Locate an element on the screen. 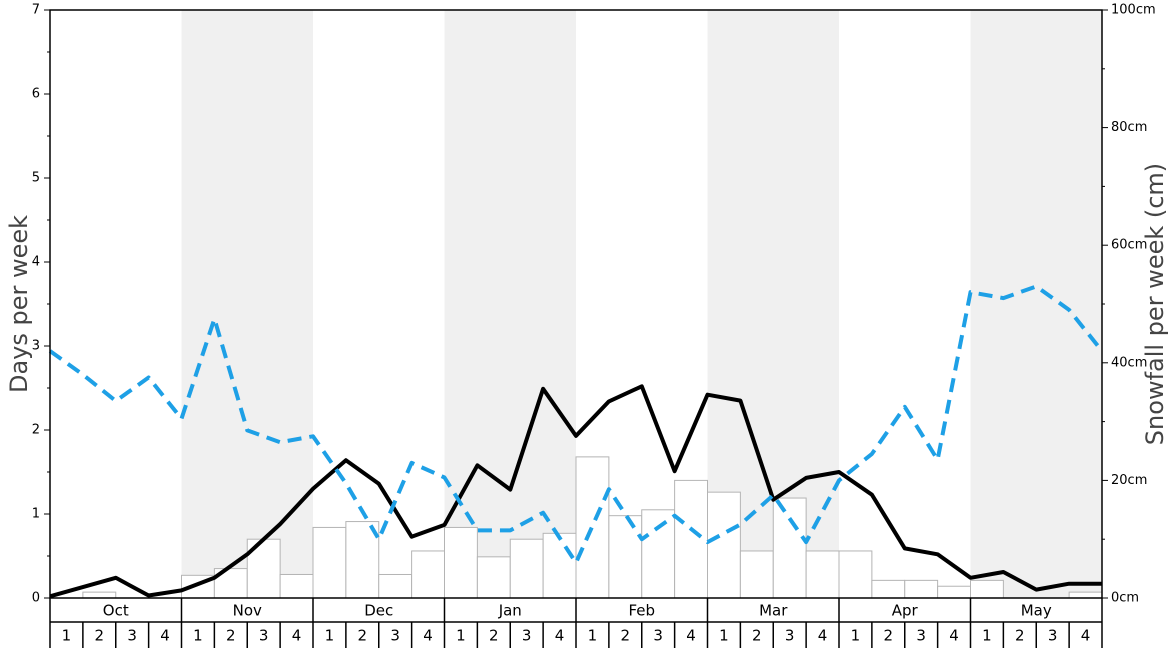 The height and width of the screenshot is (648, 1168). month-axis: Oct Nov Dec Jan Feb Mar Apr May is located at coordinates (576, 610).